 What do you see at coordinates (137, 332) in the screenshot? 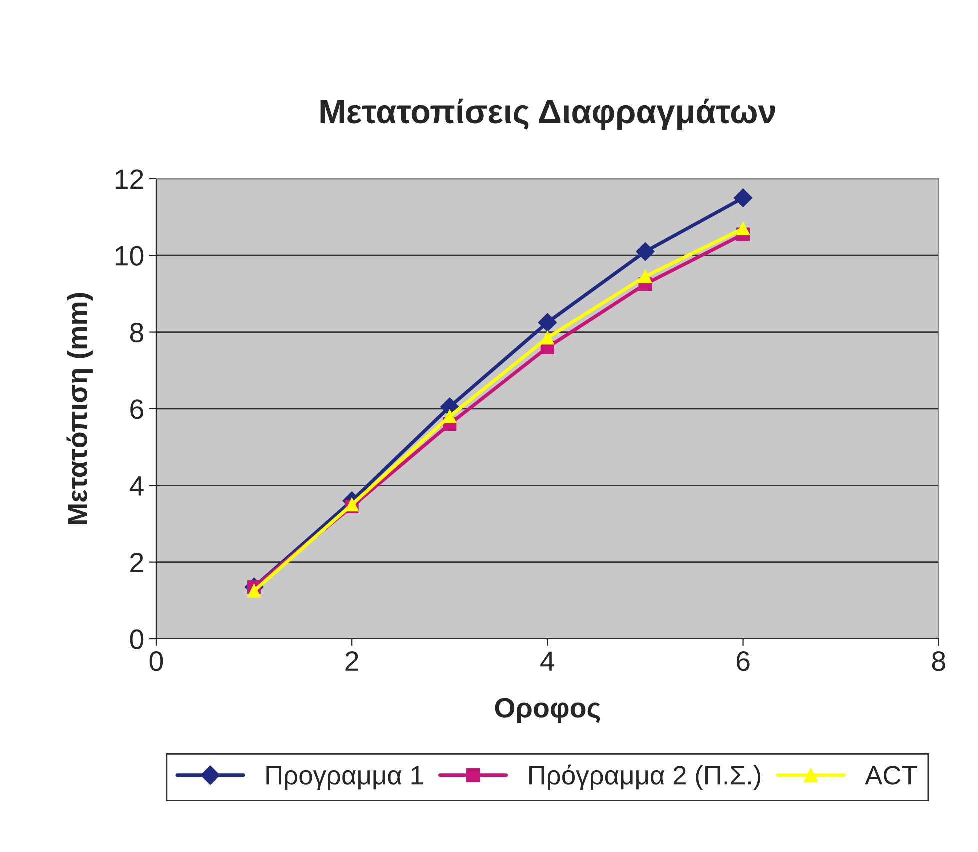
I see `y-tick-label: 8` at bounding box center [137, 332].